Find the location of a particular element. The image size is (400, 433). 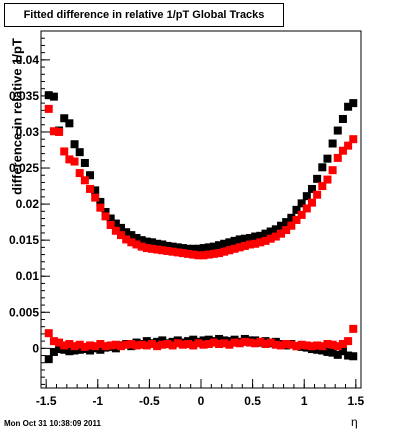

timestamp-footer: Mon Oct 31 10:38:09 2011 is located at coordinates (52, 423).